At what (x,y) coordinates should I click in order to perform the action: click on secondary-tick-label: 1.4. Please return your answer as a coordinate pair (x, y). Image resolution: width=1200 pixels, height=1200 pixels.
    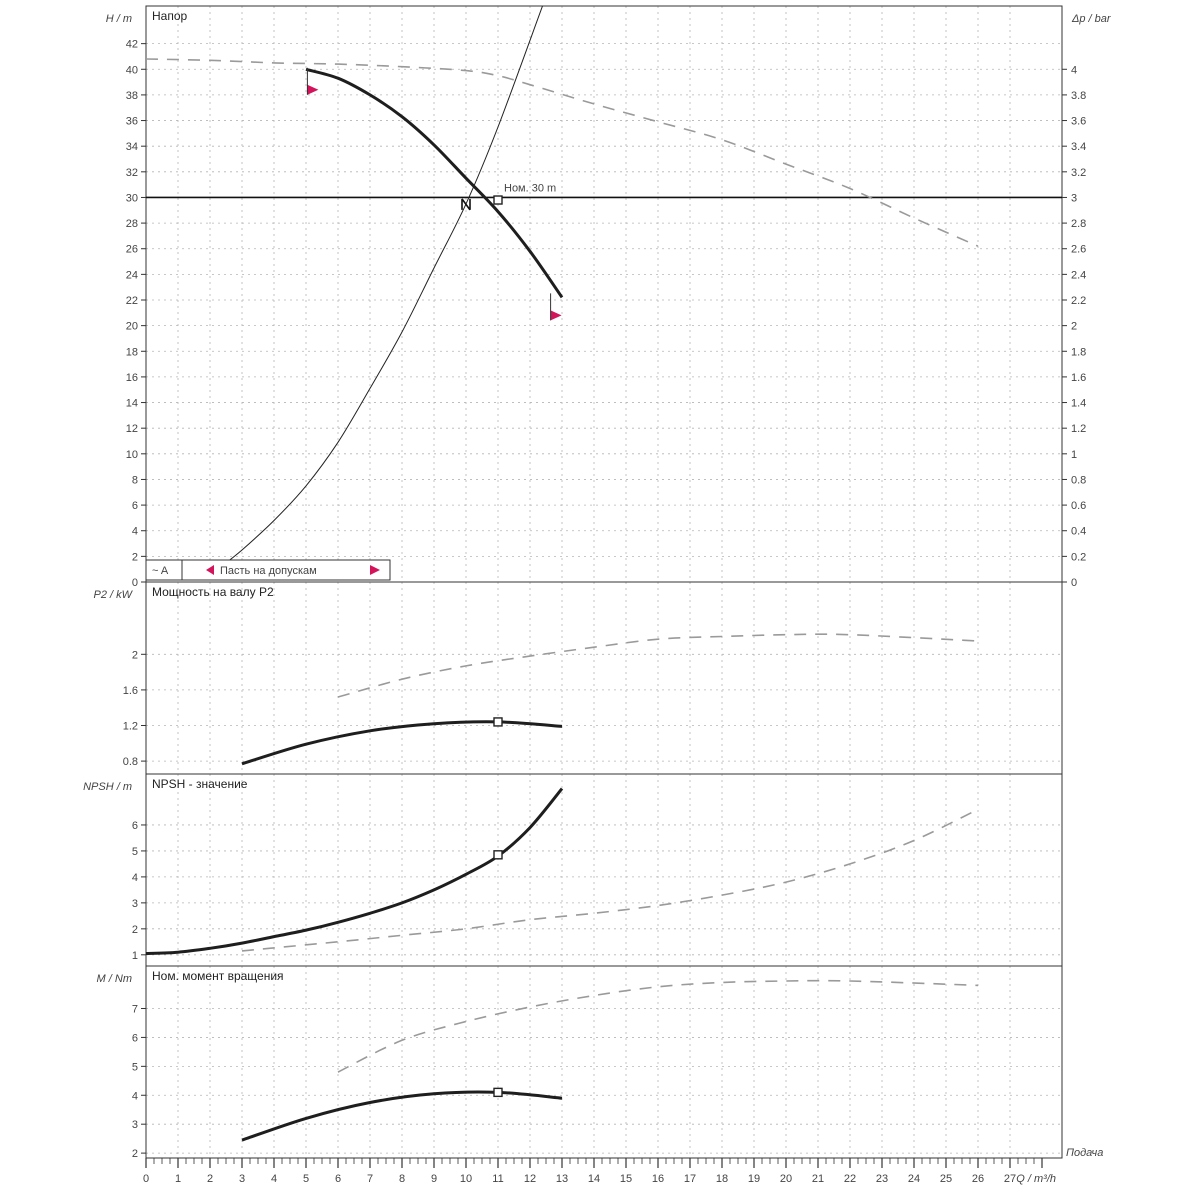
    Looking at the image, I should click on (1078, 404).